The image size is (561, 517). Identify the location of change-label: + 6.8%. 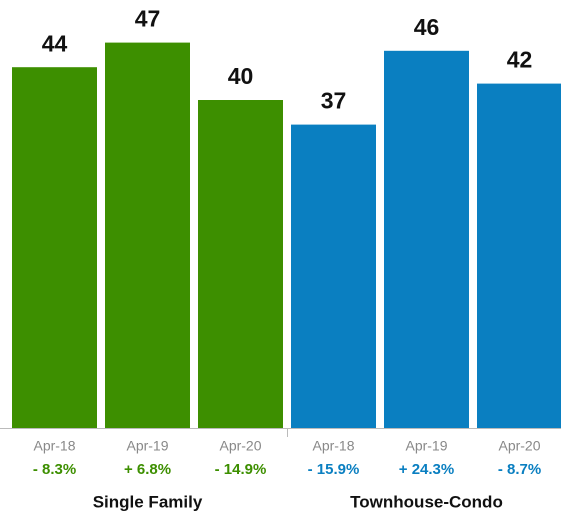
(147, 469).